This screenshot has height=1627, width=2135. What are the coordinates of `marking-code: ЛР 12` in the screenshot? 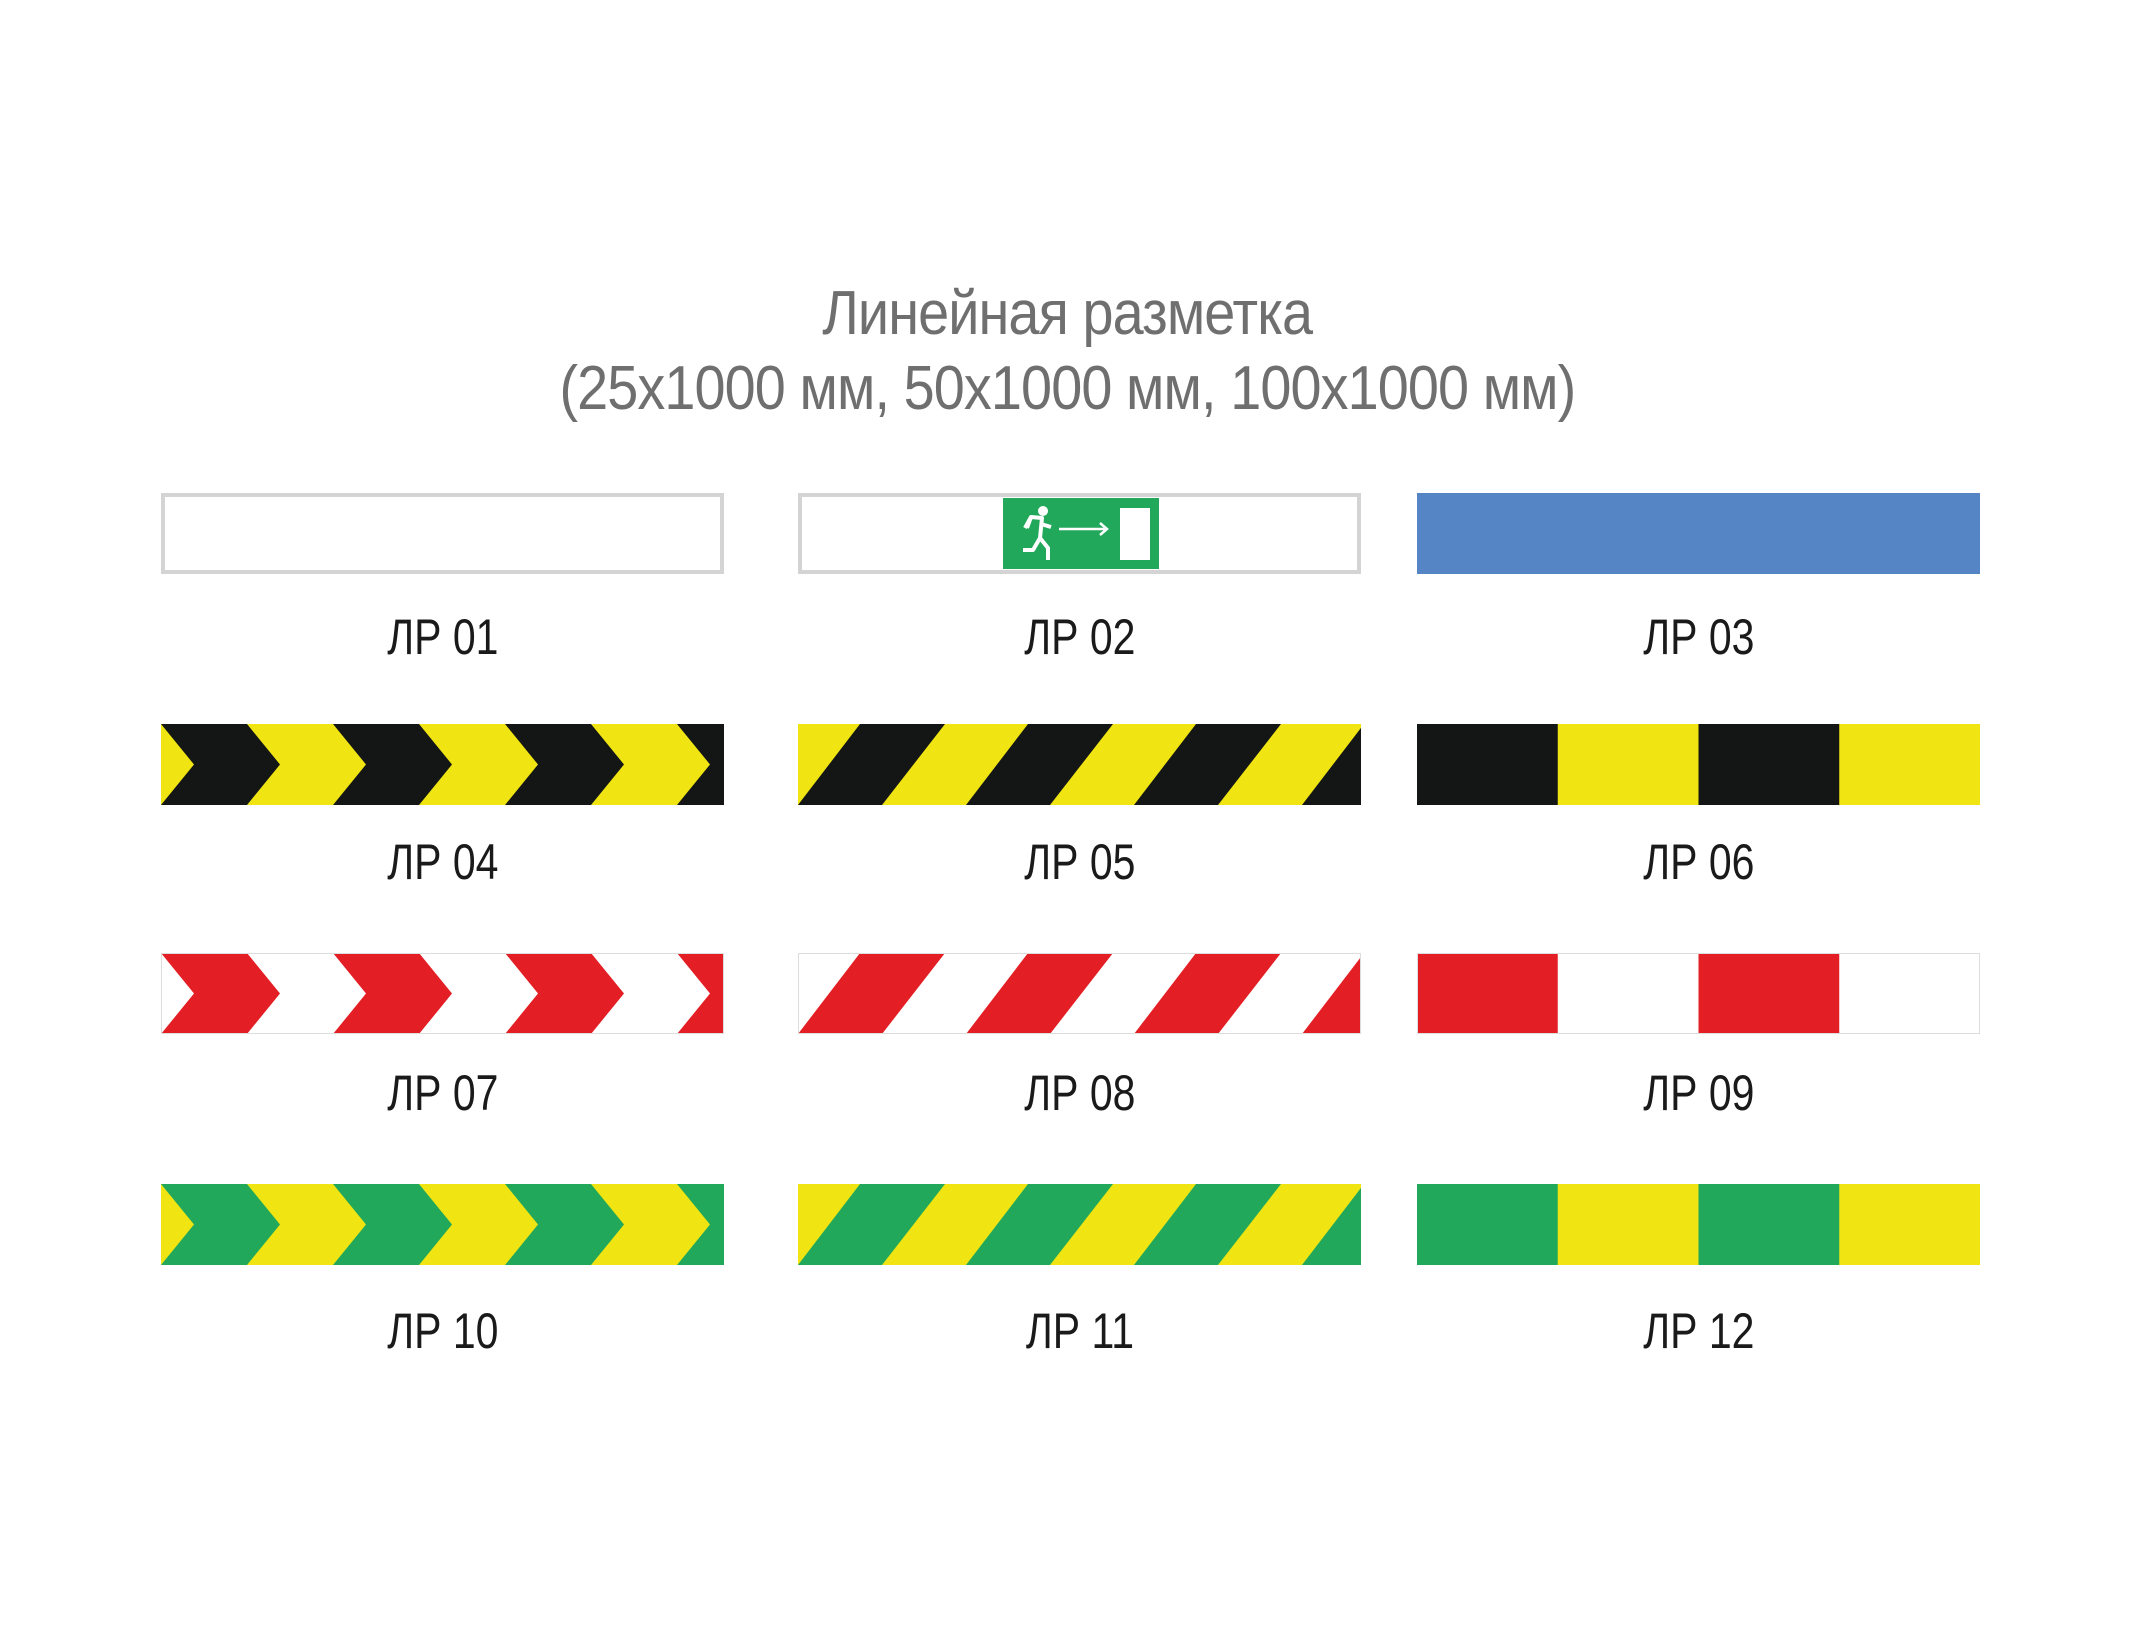 It's located at (1698, 1331).